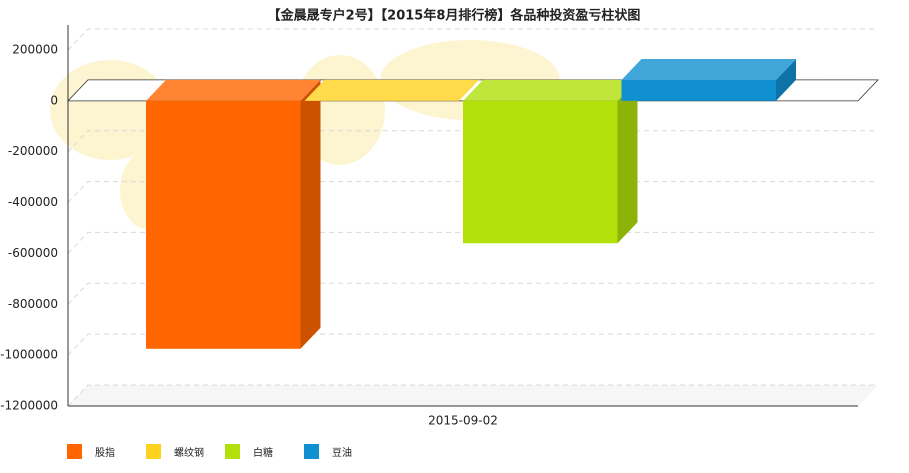 The image size is (909, 473). I want to click on plot-floor, so click(473, 395).